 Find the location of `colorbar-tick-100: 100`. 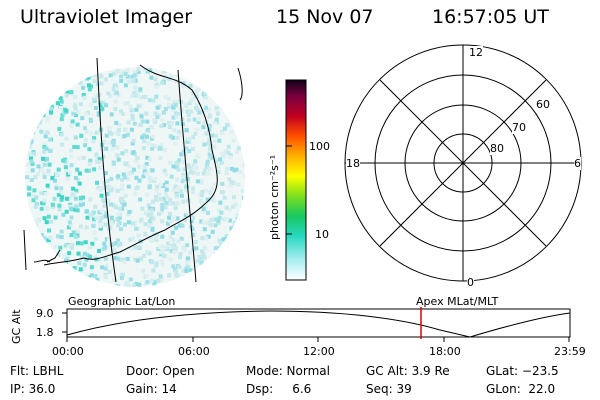

colorbar-tick-100: 100 is located at coordinates (319, 146).